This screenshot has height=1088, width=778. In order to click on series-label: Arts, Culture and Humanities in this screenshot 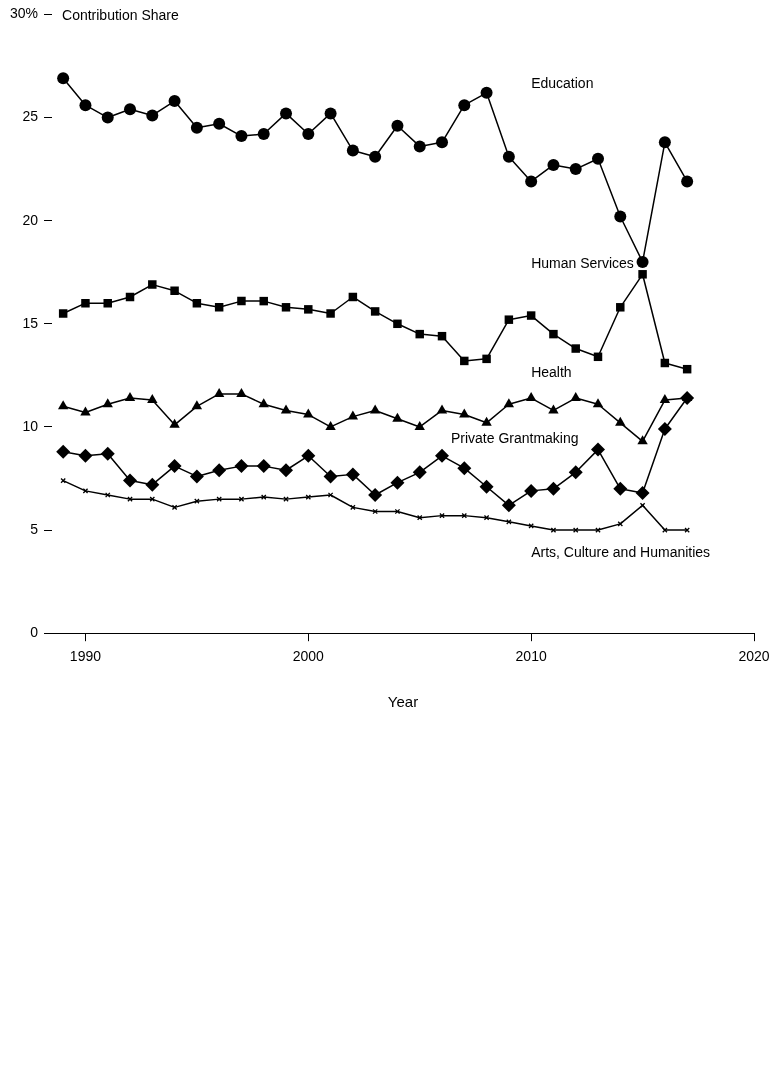, I will do `click(621, 551)`.